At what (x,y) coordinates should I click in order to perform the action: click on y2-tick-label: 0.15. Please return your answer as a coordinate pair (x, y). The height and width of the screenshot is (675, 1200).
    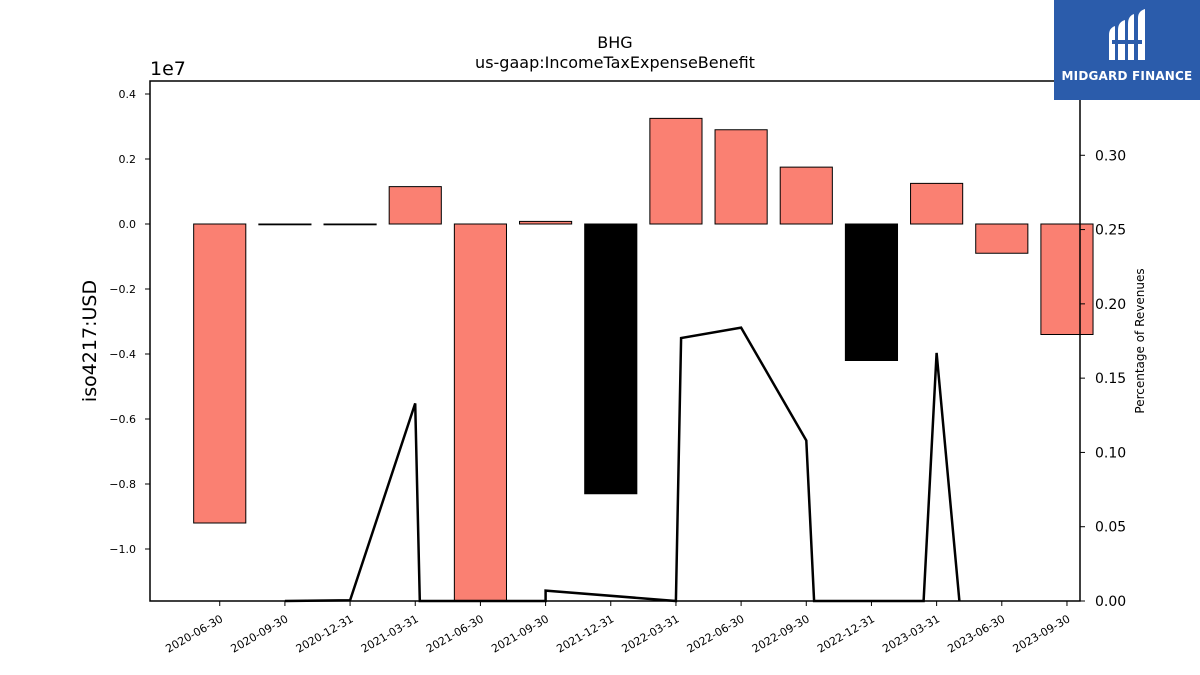
    Looking at the image, I should click on (1110, 379).